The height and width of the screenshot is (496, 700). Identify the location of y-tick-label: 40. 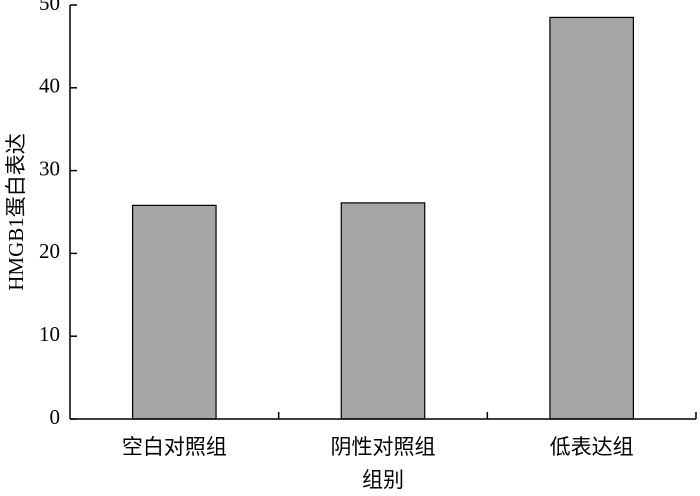
(49, 86).